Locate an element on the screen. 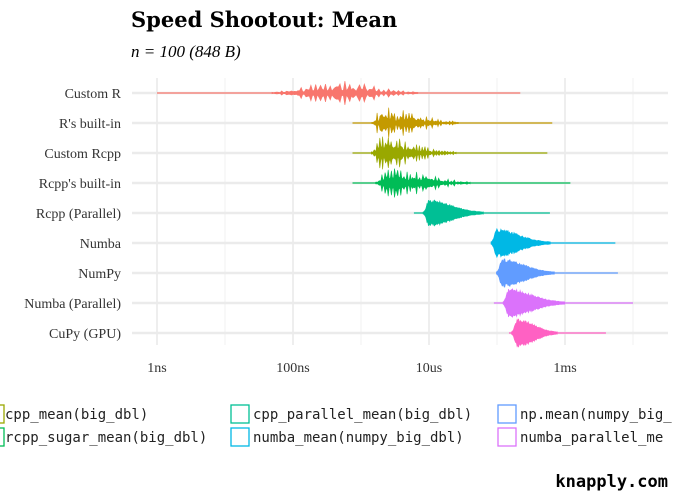  violin-numba is located at coordinates (553, 243).